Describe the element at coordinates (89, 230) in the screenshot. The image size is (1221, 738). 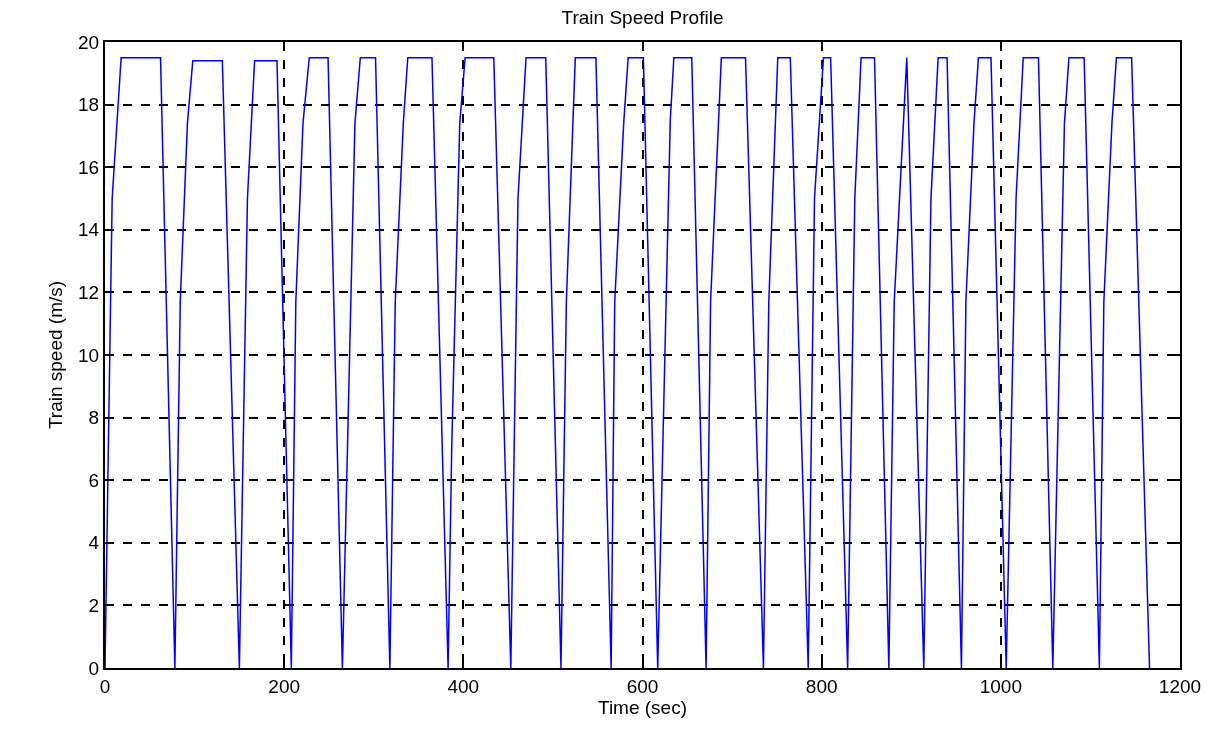
I see `y-tick-label: 14` at that location.